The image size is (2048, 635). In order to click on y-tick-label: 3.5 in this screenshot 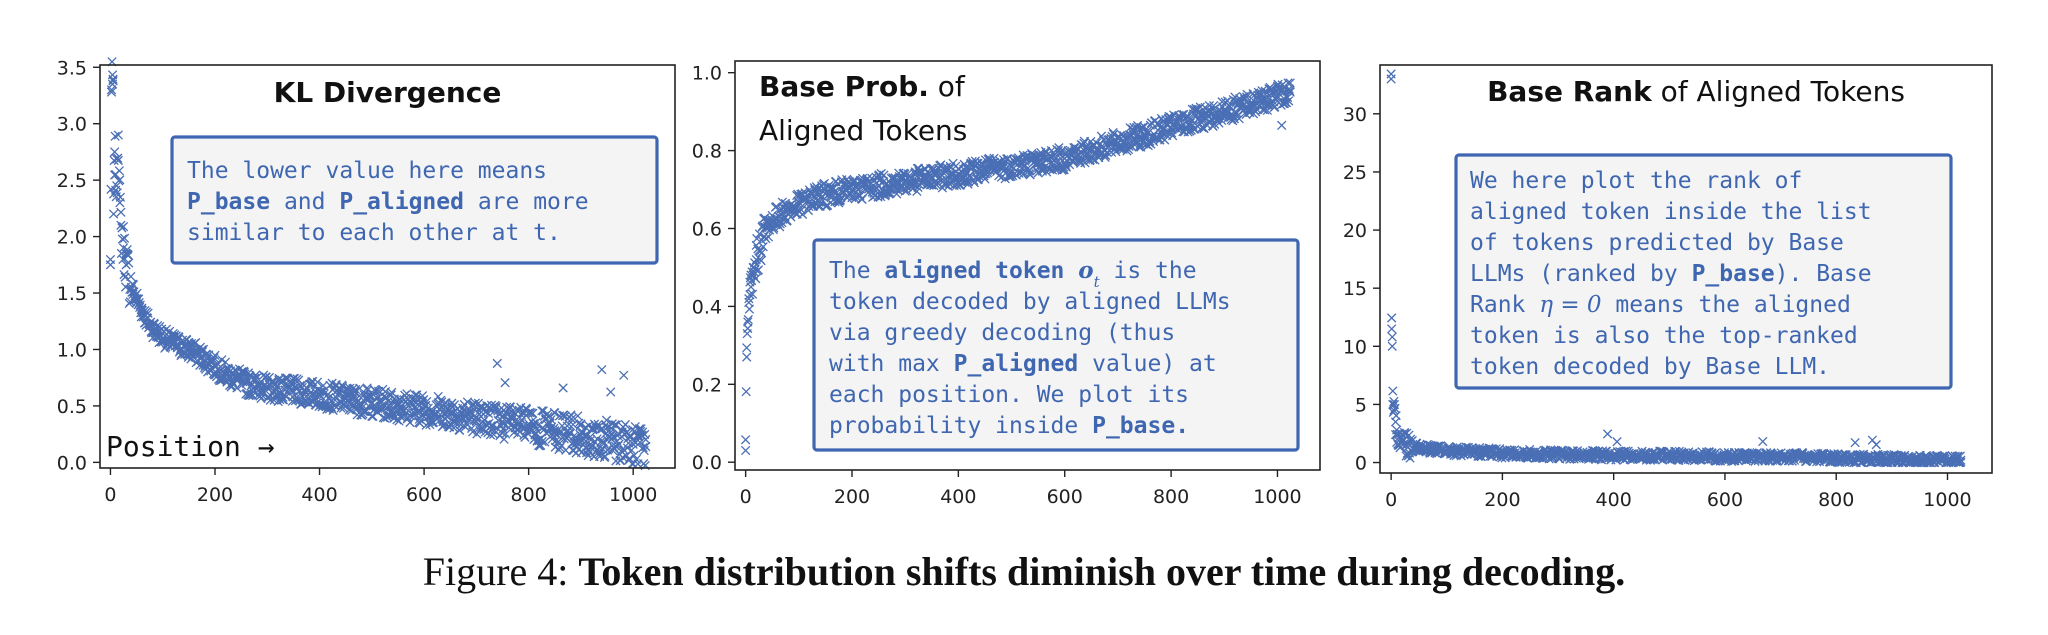, I will do `click(72, 68)`.